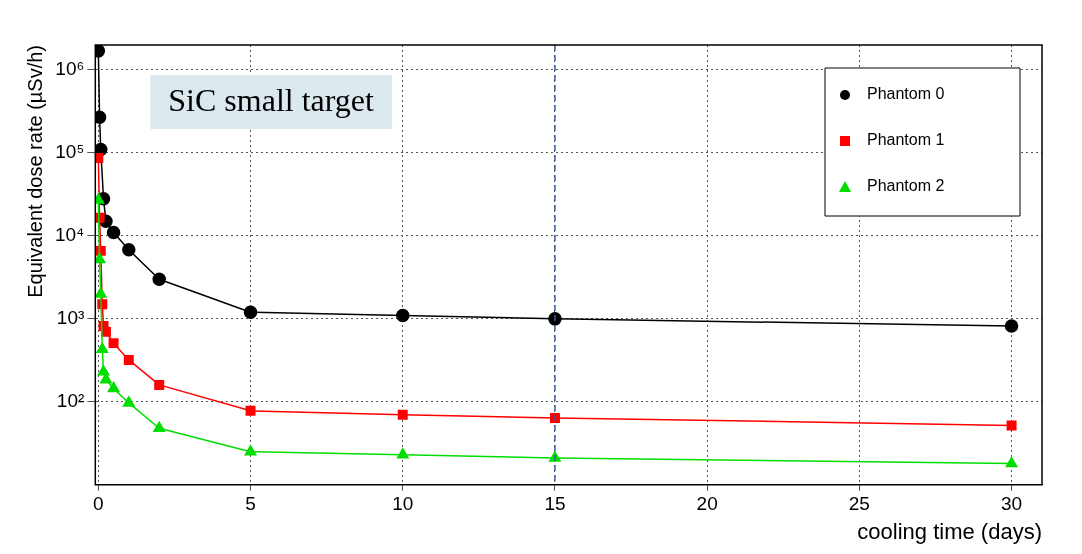  What do you see at coordinates (70, 69) in the screenshot?
I see `y-tick-label: 10⁶` at bounding box center [70, 69].